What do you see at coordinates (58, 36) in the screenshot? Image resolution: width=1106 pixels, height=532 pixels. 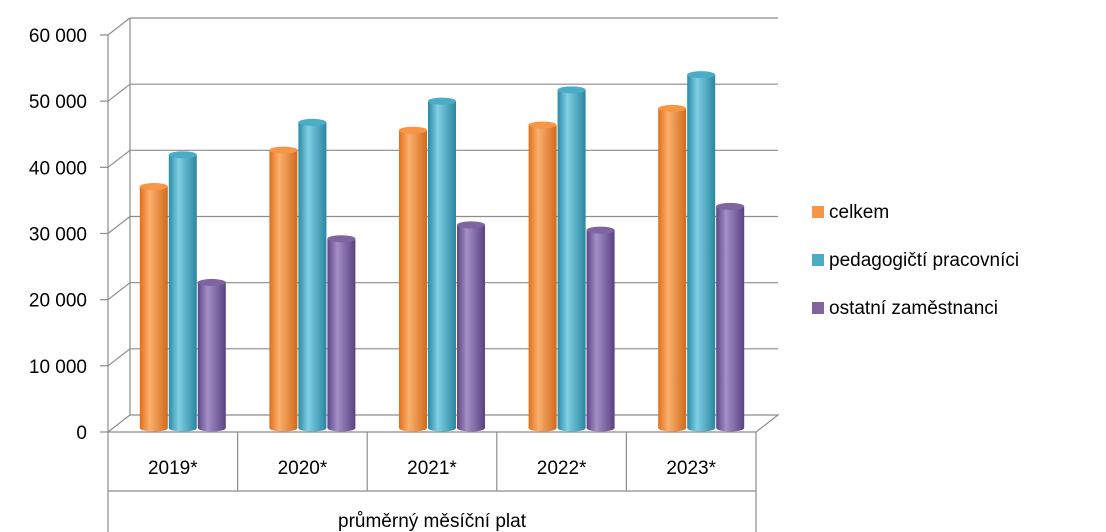 I see `y-tick-label: 60 000` at bounding box center [58, 36].